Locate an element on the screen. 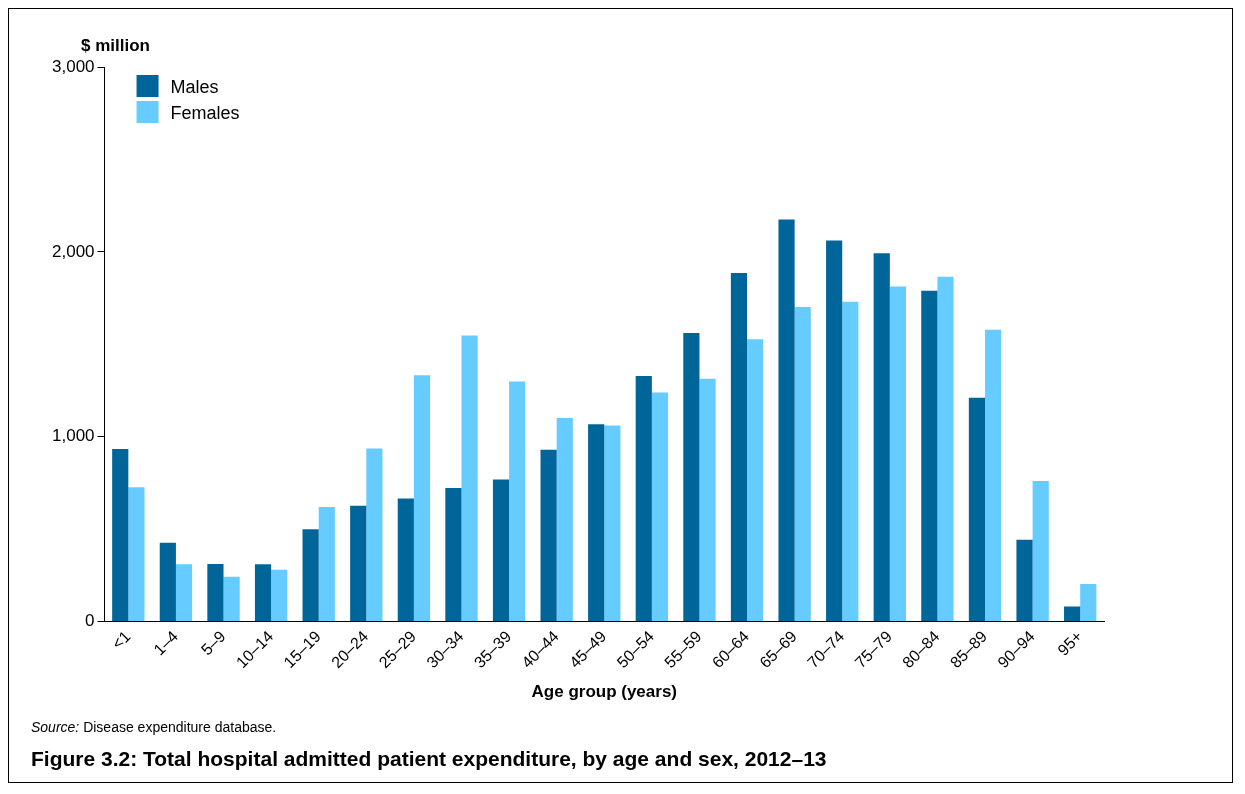 Image resolution: width=1245 pixels, height=794 pixels. x-tick-label: <1 is located at coordinates (121, 640).